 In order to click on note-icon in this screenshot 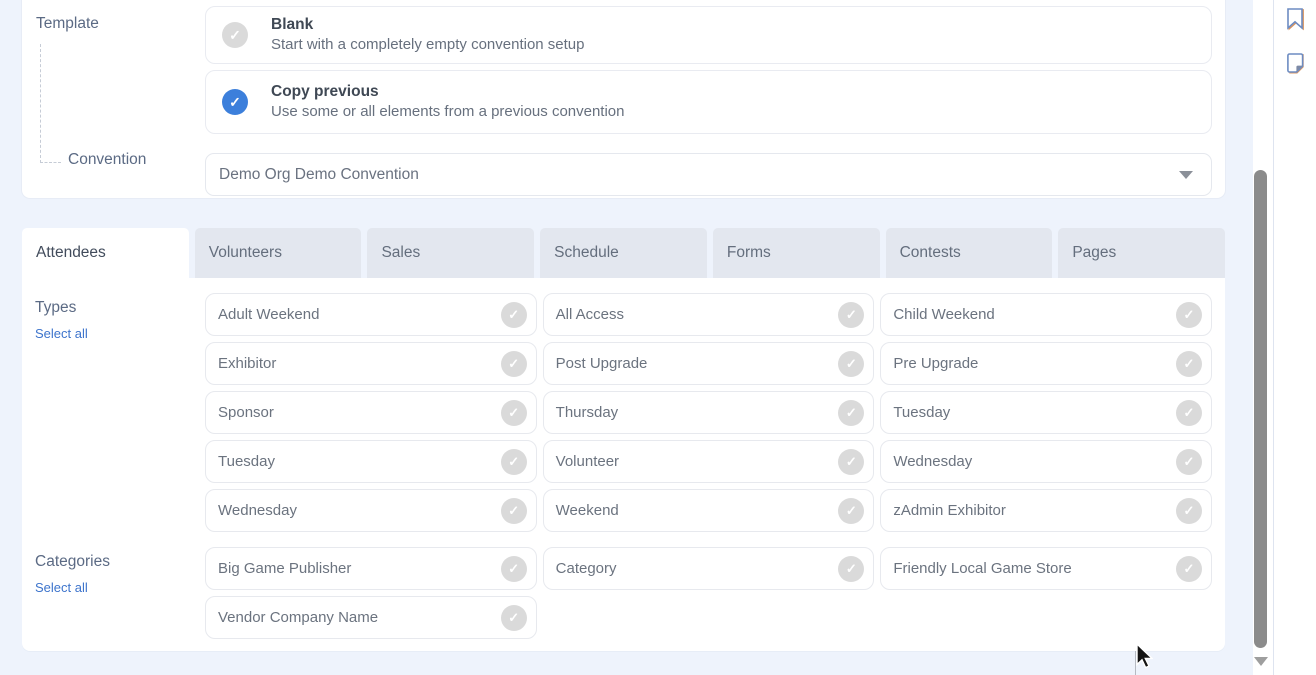, I will do `click(1296, 63)`.